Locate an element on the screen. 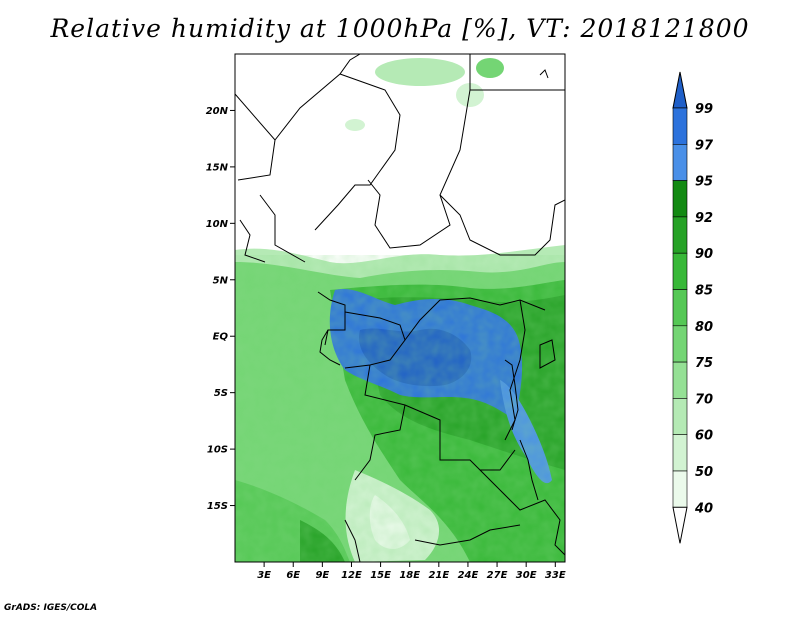 Image resolution: width=800 pixels, height=618 pixels. lat-tick-label: 15N is located at coordinates (217, 167).